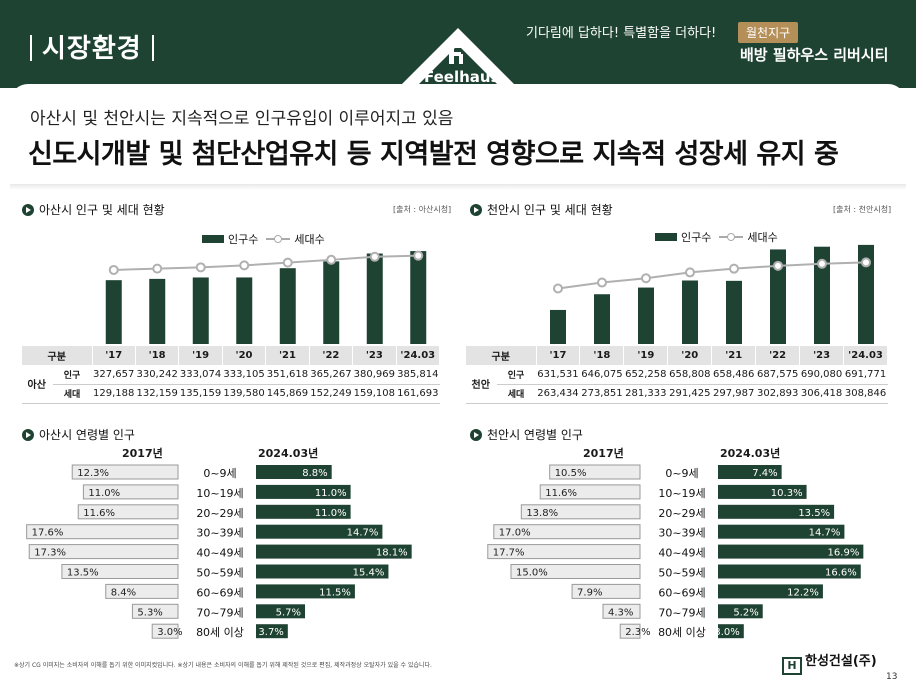  Describe the element at coordinates (666, 237) in the screenshot. I see `legend-bar-swatch` at that location.